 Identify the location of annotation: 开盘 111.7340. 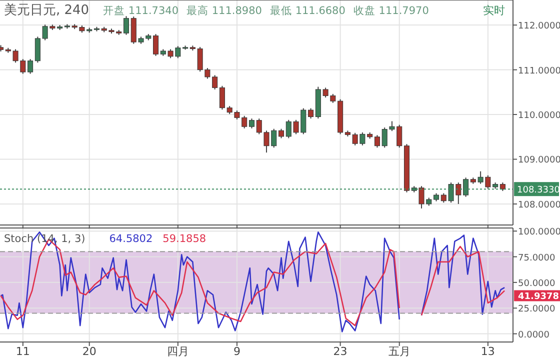
(141, 11).